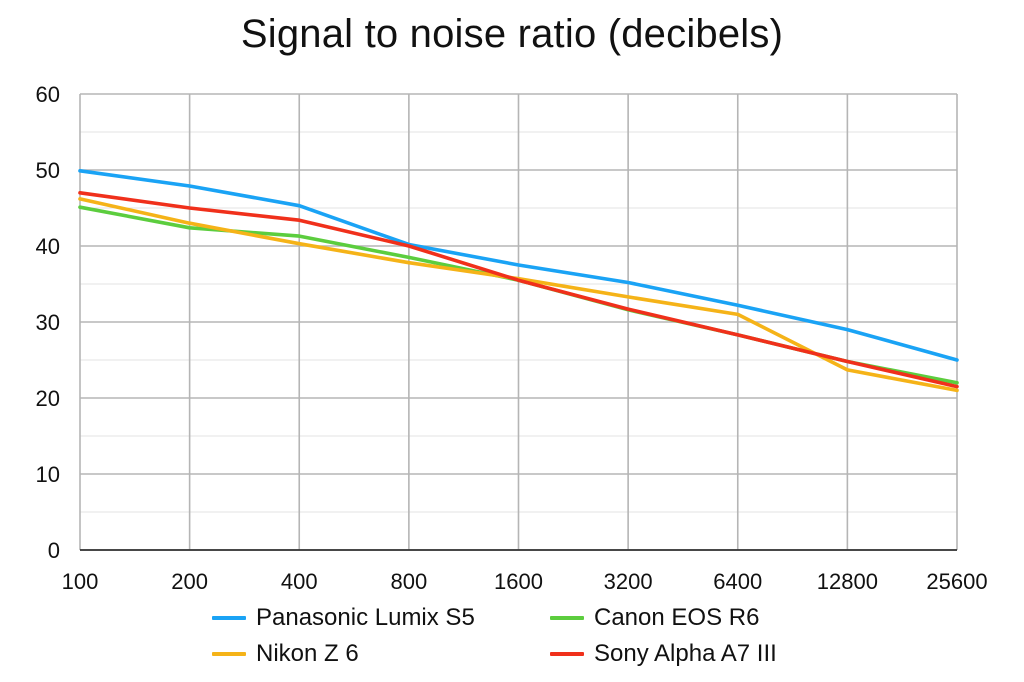 The height and width of the screenshot is (682, 1024). Describe the element at coordinates (409, 581) in the screenshot. I see `x-tick-label: 800` at that location.